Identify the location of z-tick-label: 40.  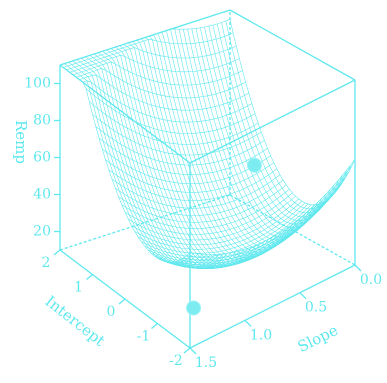
(42, 195).